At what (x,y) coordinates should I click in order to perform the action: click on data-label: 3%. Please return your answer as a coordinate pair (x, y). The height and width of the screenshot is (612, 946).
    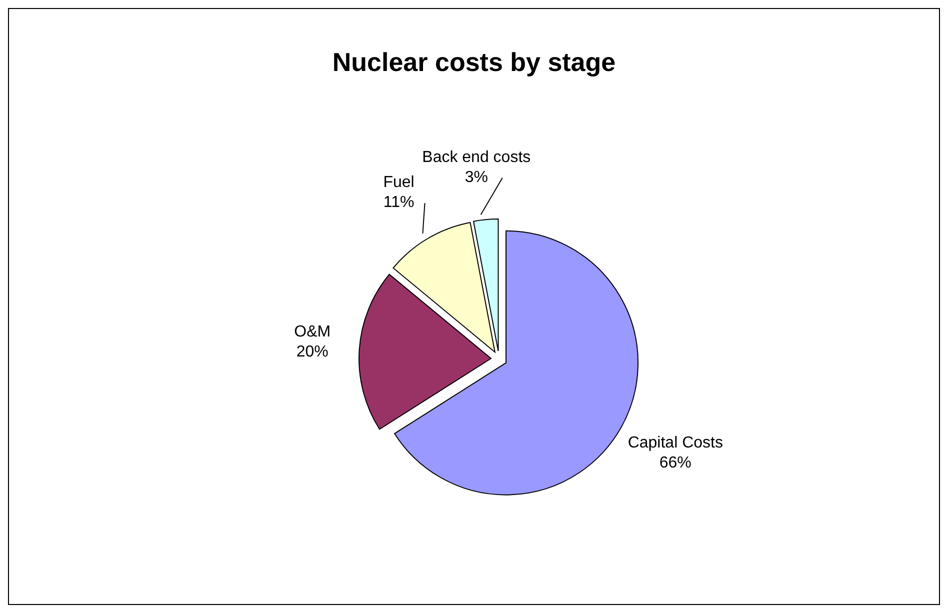
    Looking at the image, I should click on (476, 177).